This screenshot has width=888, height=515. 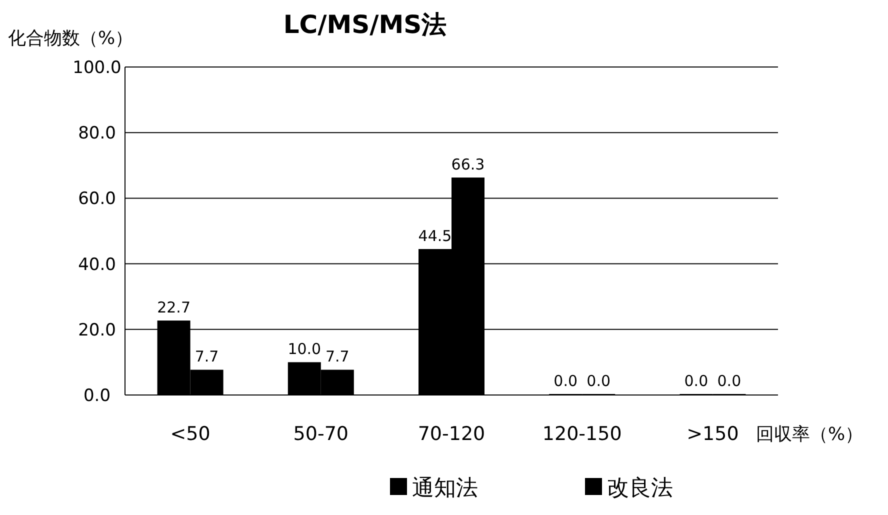 I want to click on legend-label: 改良法, so click(x=640, y=488).